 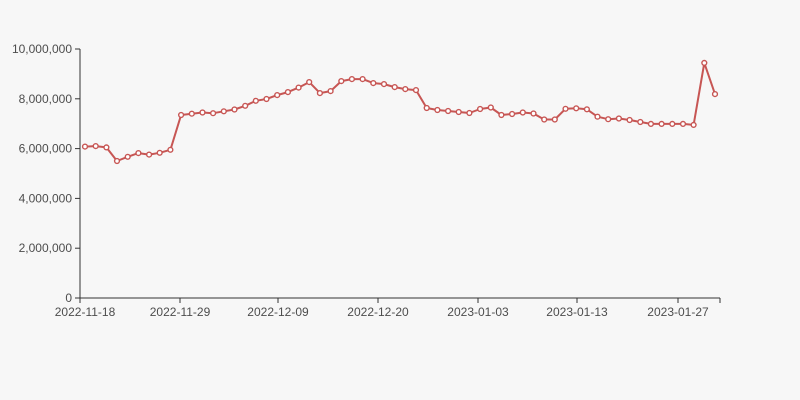 I want to click on x-axis-label: 2022-12-09, so click(x=278, y=312).